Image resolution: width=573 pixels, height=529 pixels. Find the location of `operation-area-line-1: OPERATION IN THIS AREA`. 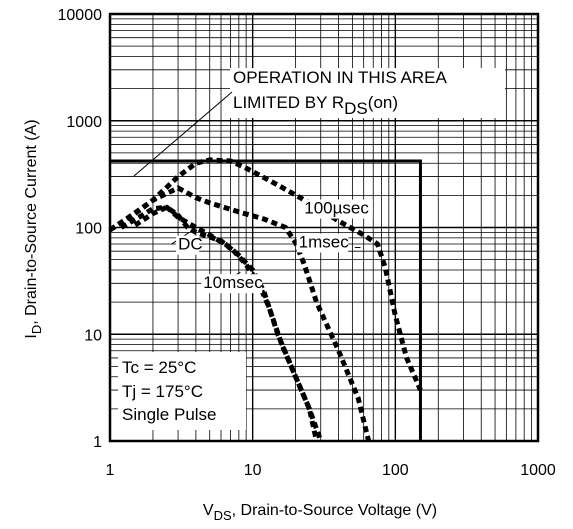

operation-area-line-1: OPERATION IN THIS AREA is located at coordinates (340, 77).